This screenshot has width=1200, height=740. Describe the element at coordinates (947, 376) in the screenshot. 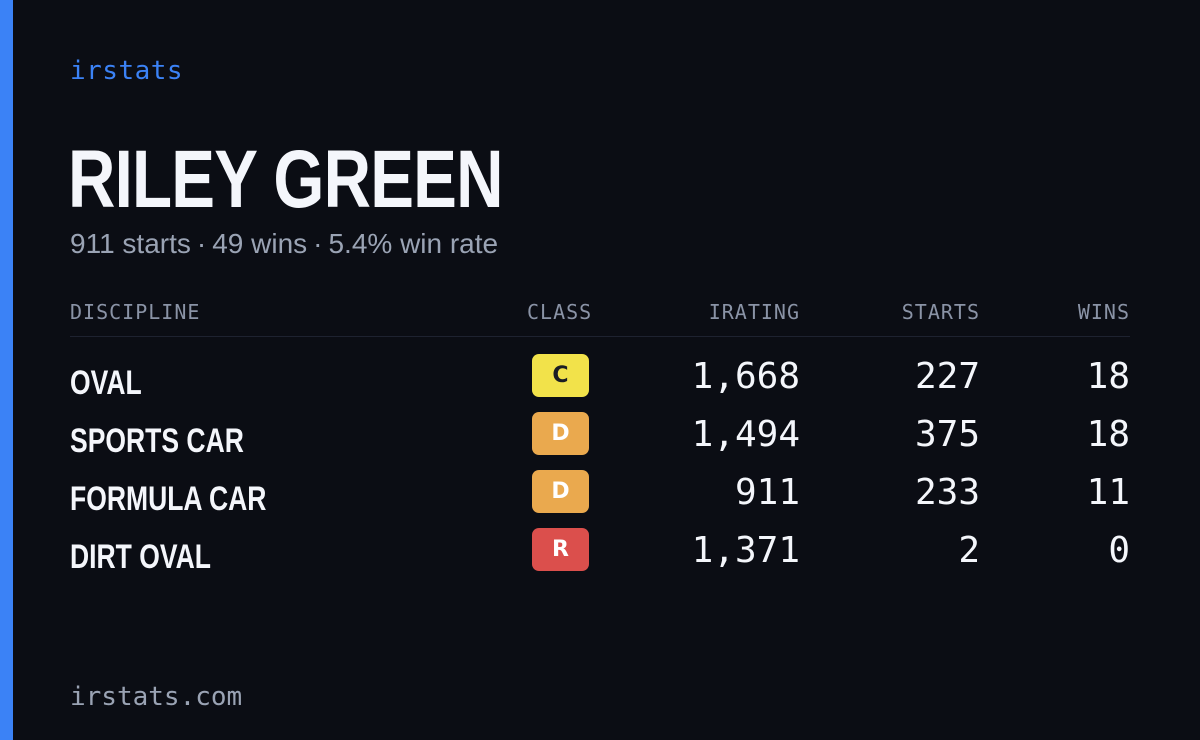

I see `starts-value: 227` at that location.